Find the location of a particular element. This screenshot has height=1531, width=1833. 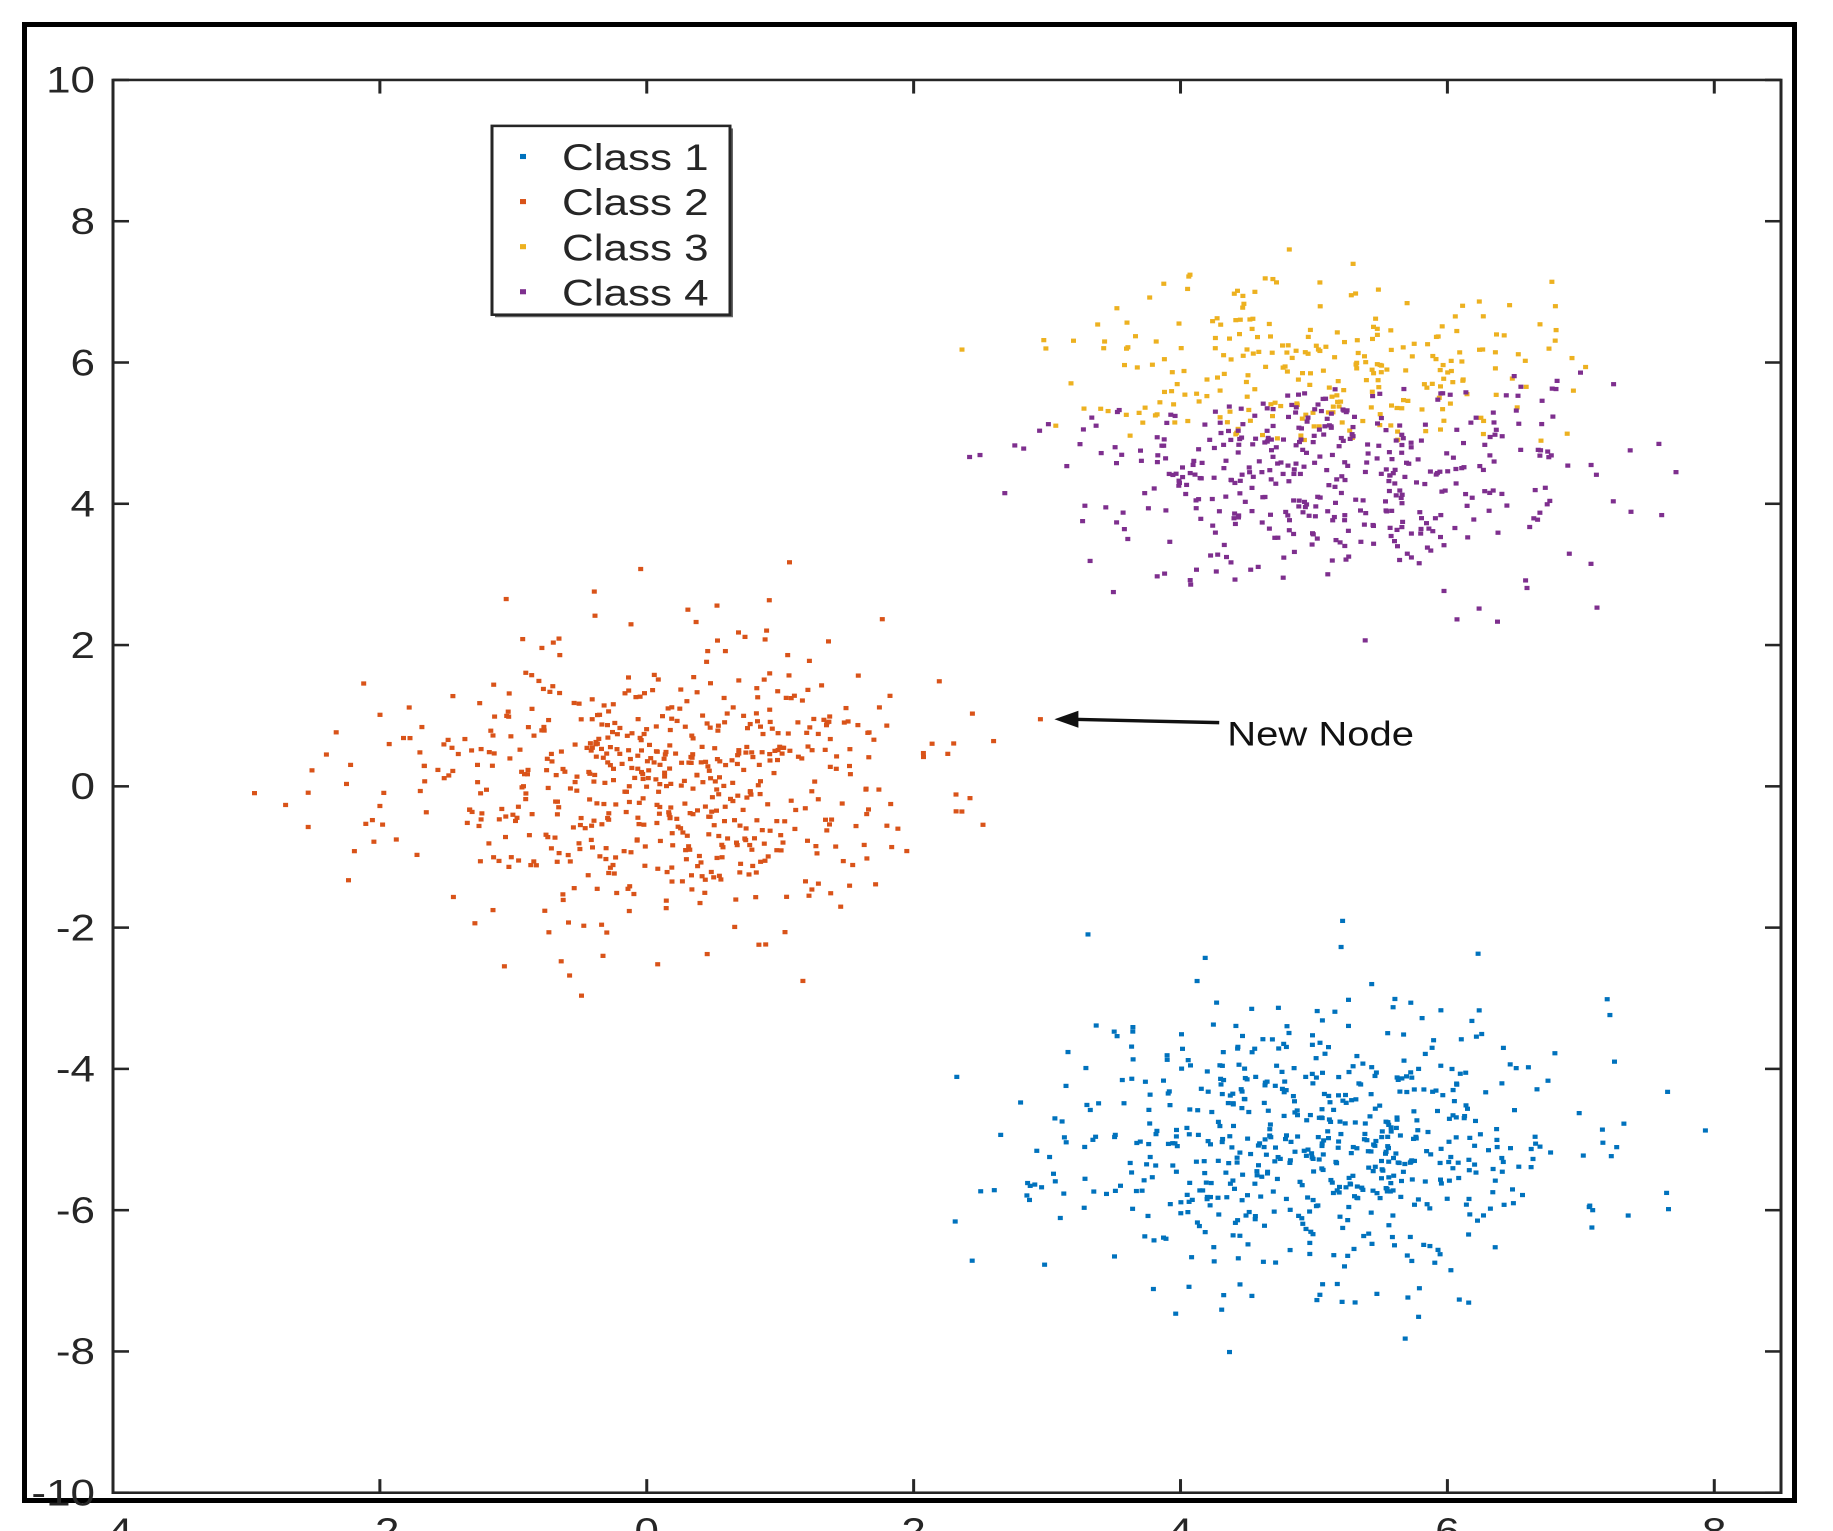

y-tick-label: 10 is located at coordinates (70, 80).